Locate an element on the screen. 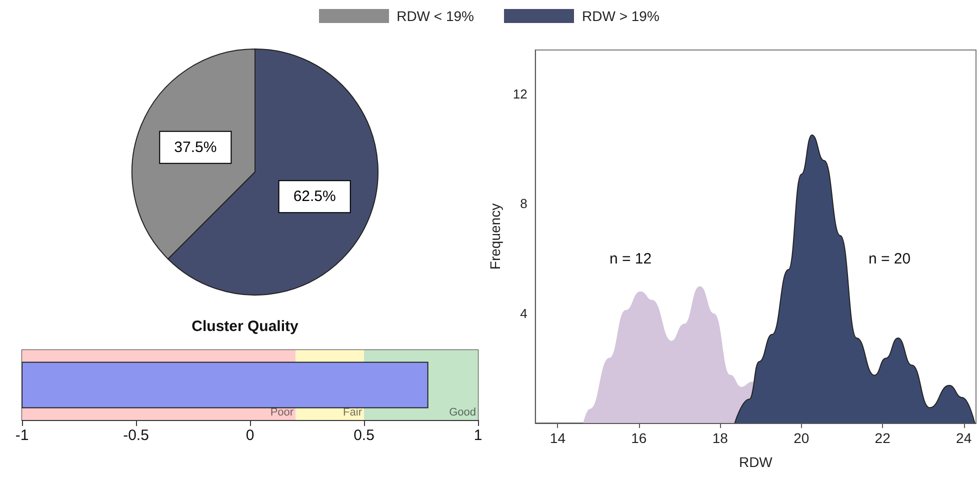 The height and width of the screenshot is (477, 978). x-tick-label: -0.5 is located at coordinates (136, 435).